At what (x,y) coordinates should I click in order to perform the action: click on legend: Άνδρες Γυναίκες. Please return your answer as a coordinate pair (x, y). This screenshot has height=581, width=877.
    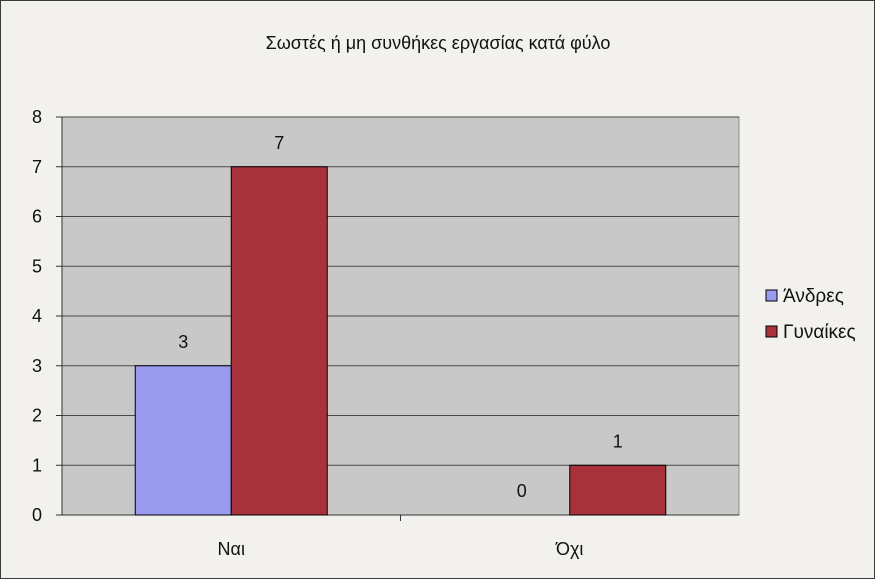
    Looking at the image, I should click on (810, 314).